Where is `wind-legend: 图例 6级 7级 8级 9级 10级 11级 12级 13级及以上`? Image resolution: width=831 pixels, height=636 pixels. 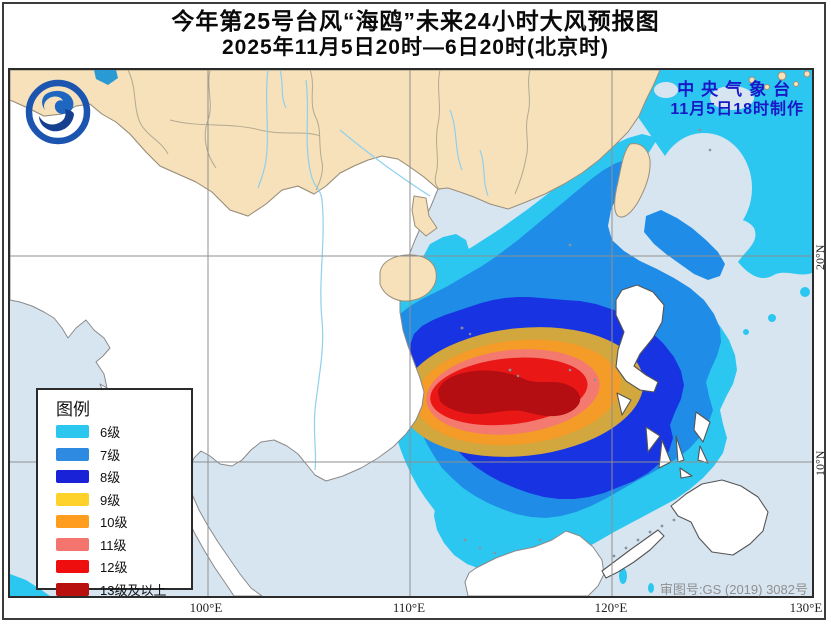 wind-legend: 图例 6级 7级 8级 9级 10级 11级 12级 13级及以上 is located at coordinates (114, 493).